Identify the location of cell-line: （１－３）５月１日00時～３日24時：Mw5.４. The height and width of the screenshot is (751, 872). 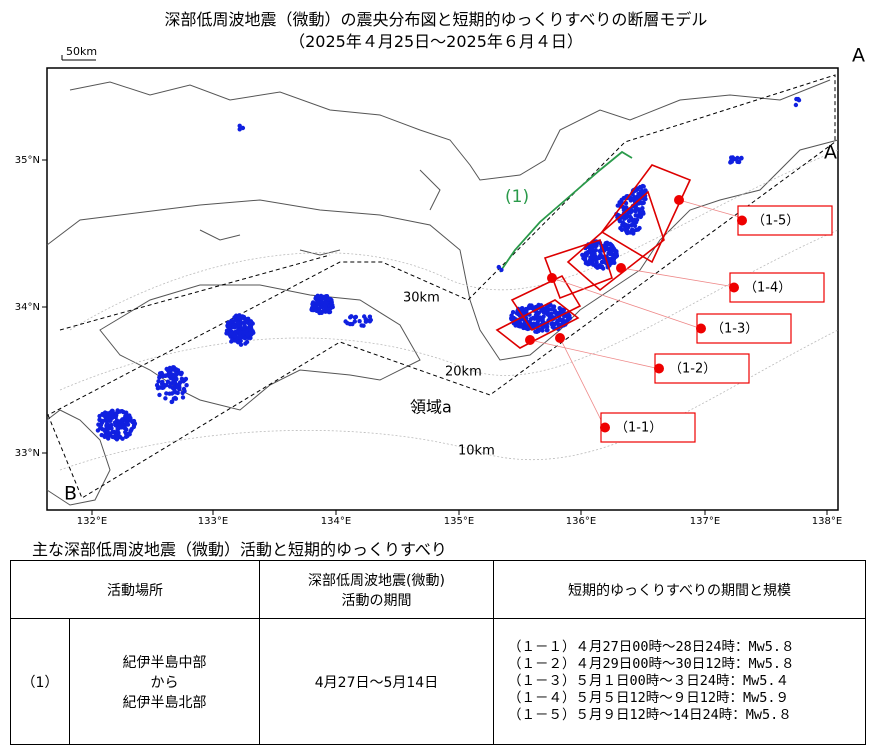
(648, 681).